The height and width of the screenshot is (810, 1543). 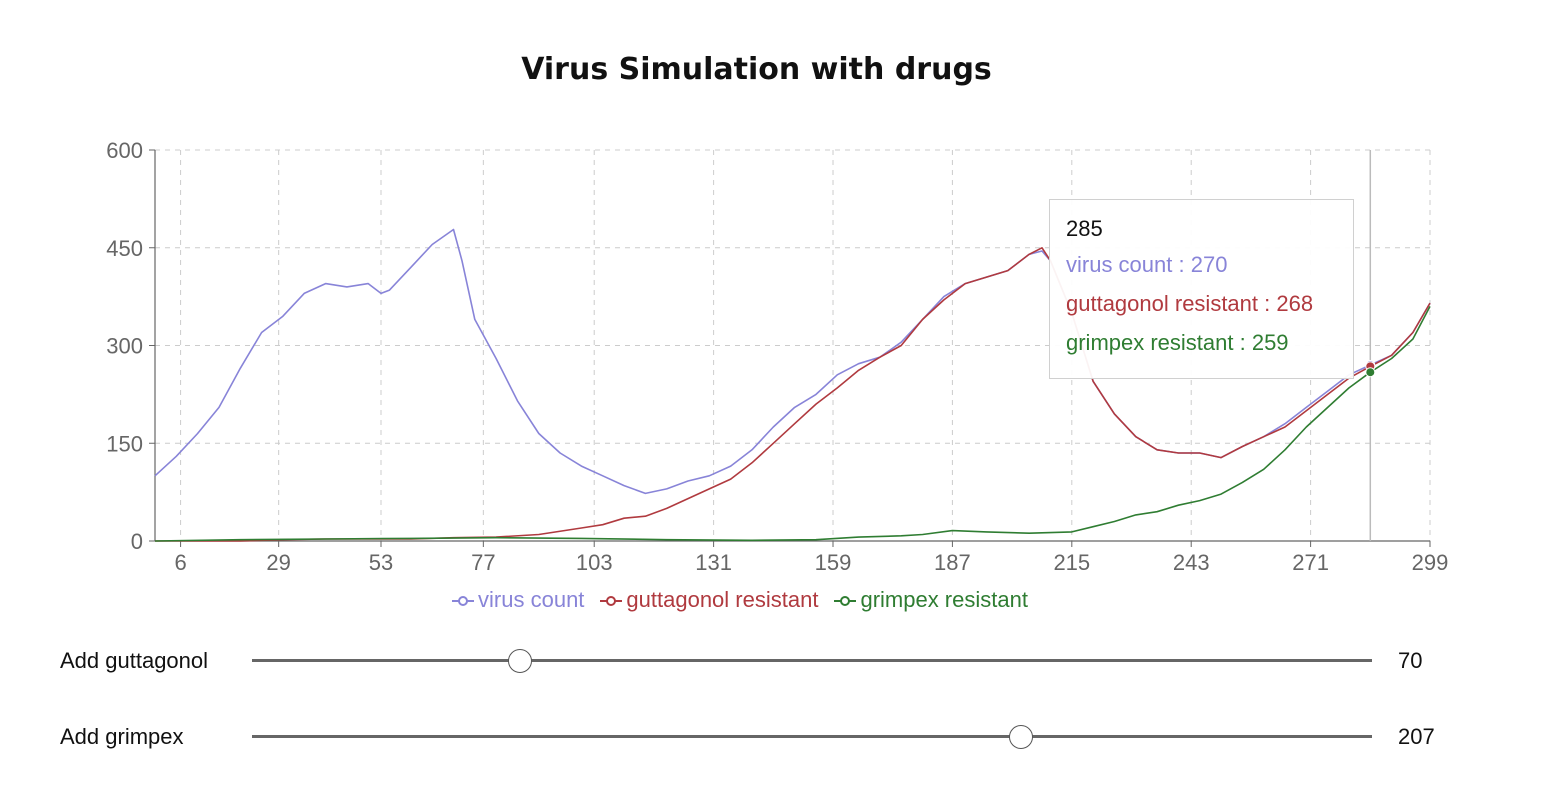 What do you see at coordinates (833, 562) in the screenshot?
I see `x-tick-label: 159` at bounding box center [833, 562].